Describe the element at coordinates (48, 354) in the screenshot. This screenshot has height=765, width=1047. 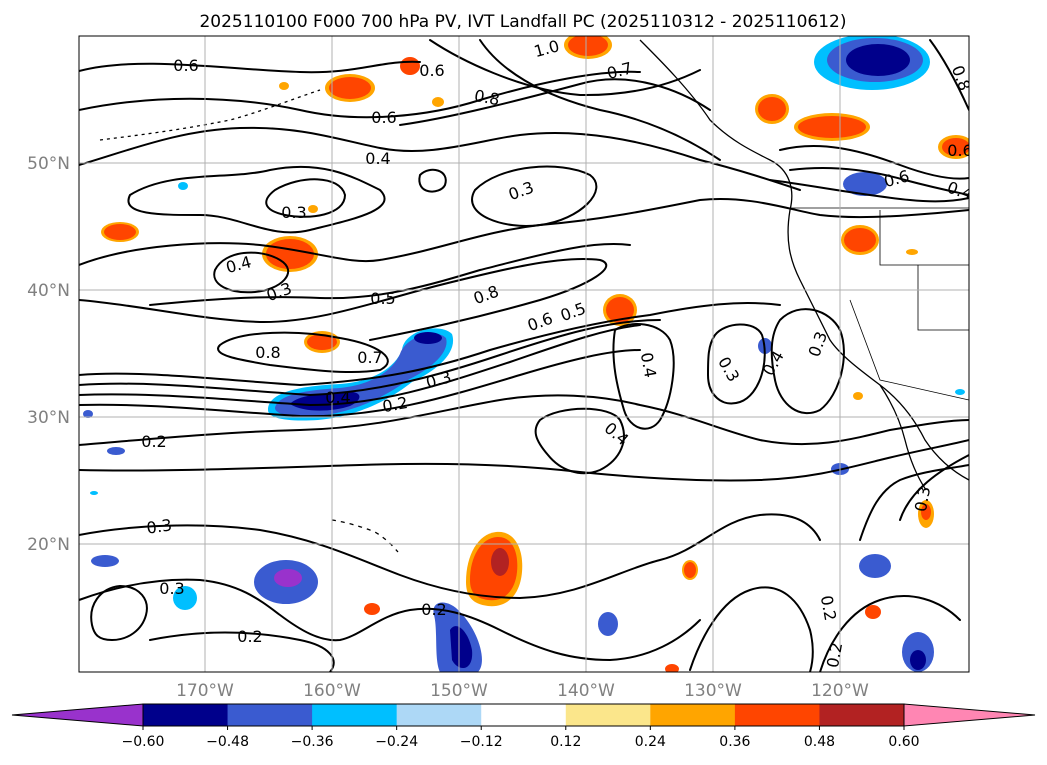
I see `latitude-ticks: 50°N 40°N 30°N 20°N` at that location.